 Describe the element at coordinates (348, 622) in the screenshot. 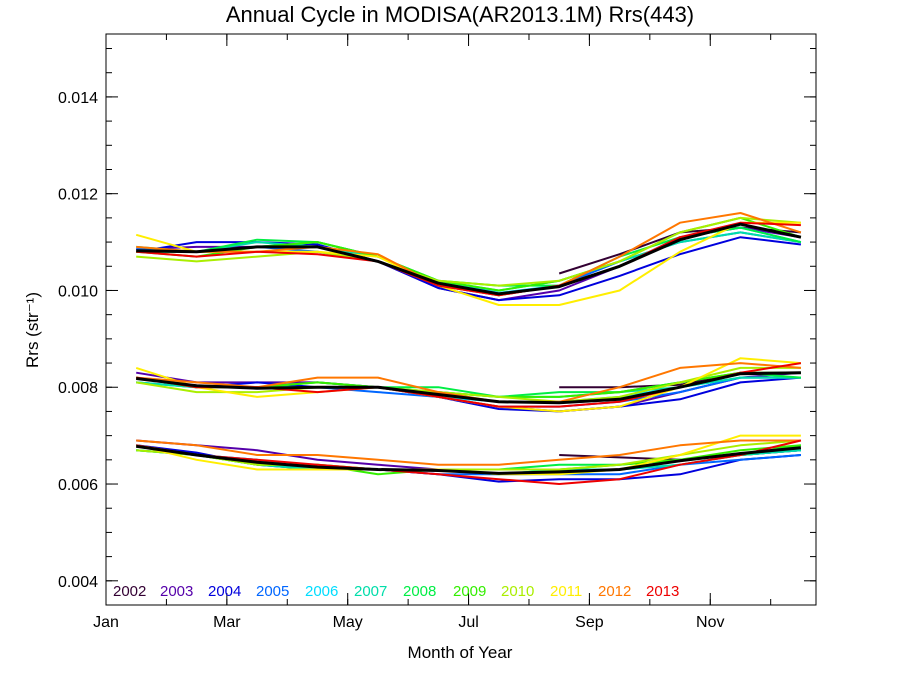

I see `x-tick-label: May` at that location.